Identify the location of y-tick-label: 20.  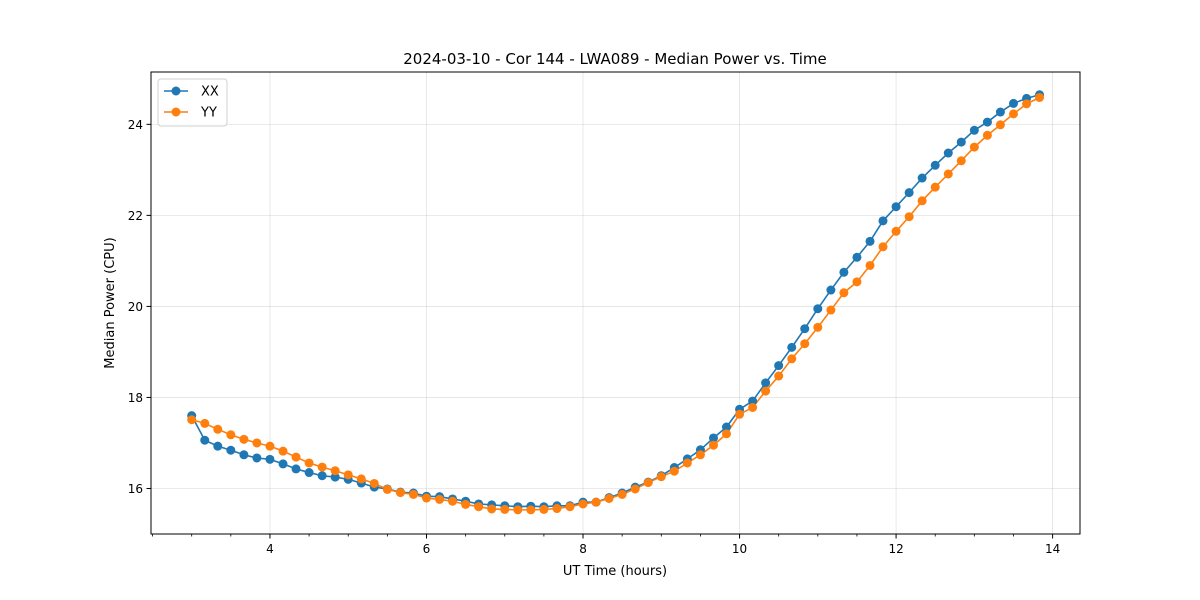
(135, 307).